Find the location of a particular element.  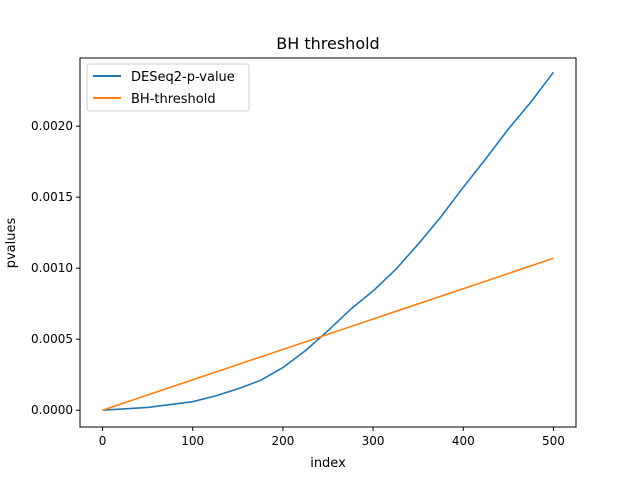

x-tick-label: 500 is located at coordinates (553, 441).